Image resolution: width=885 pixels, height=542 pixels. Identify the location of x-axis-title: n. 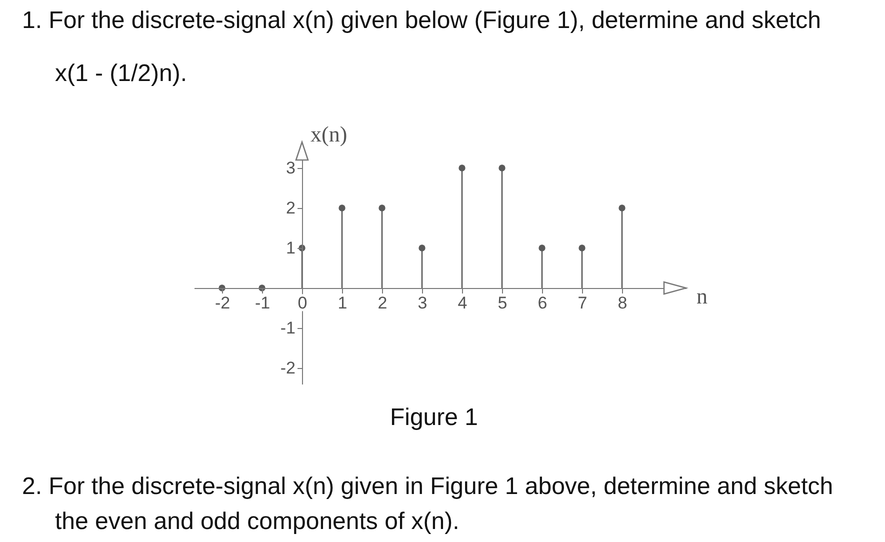
(702, 296).